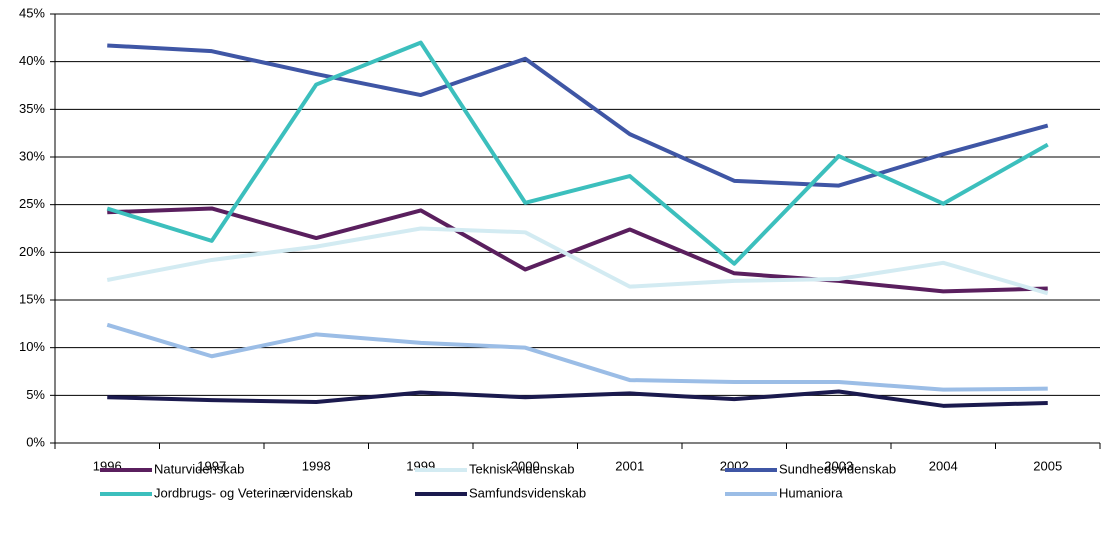 Image resolution: width=1102 pixels, height=538 pixels. What do you see at coordinates (629, 465) in the screenshot?
I see `x-tick-label: 2001` at bounding box center [629, 465].